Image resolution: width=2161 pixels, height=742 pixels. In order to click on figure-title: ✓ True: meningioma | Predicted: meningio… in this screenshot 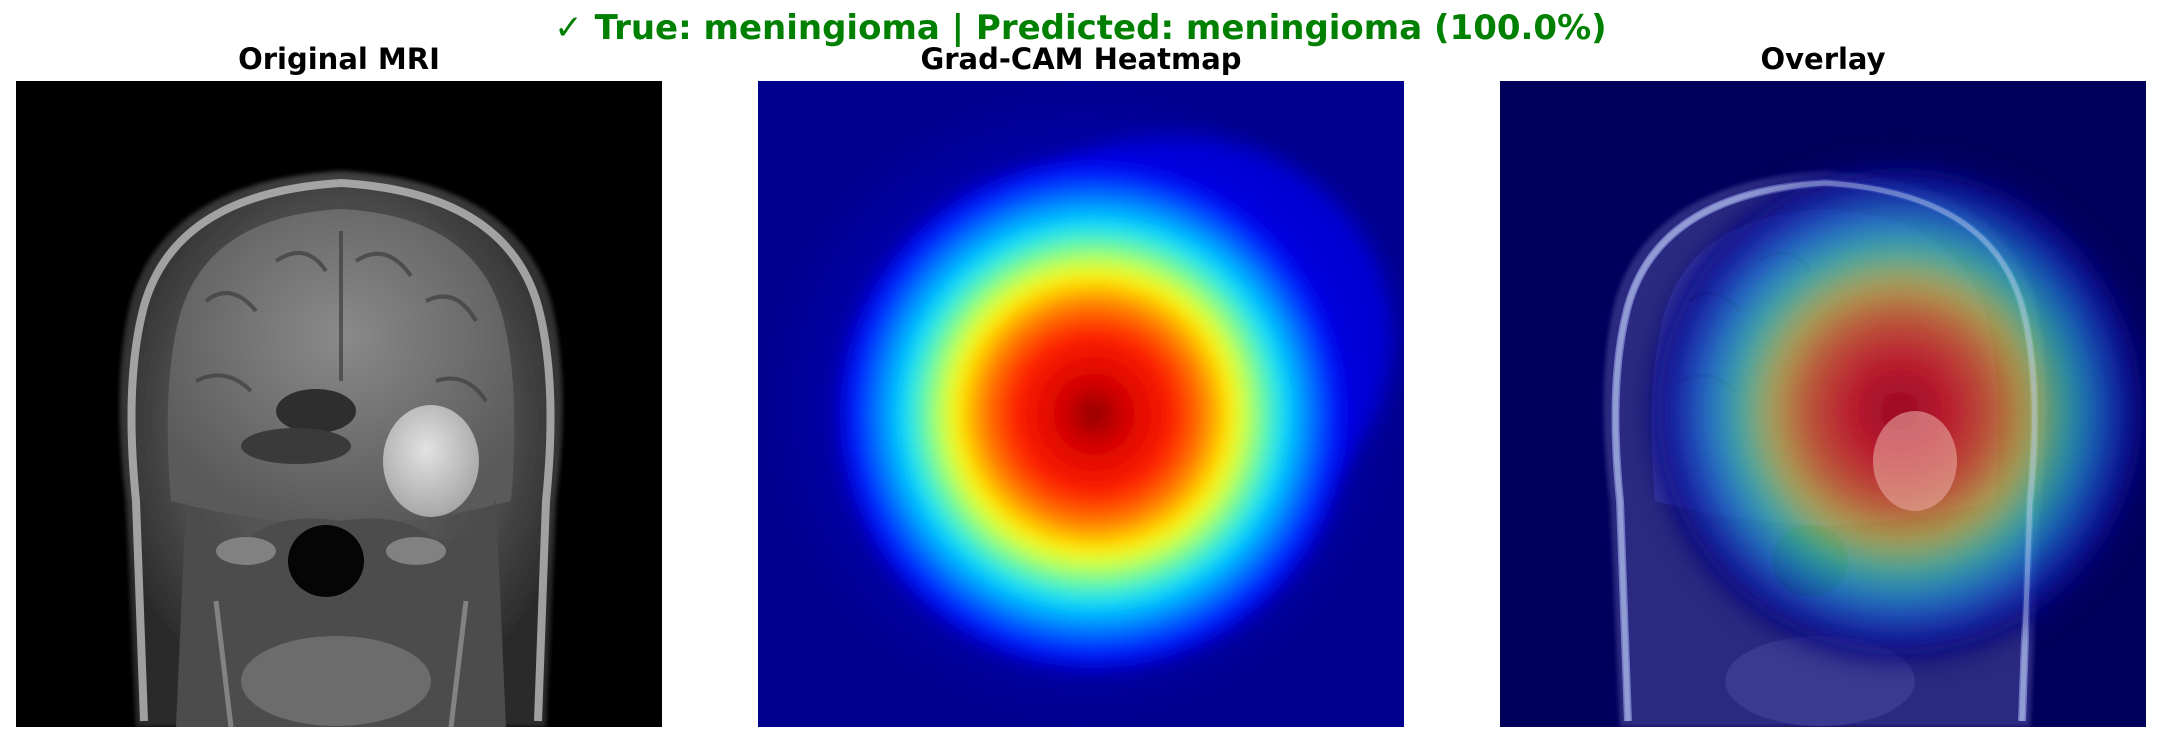, I will do `click(1080, 28)`.